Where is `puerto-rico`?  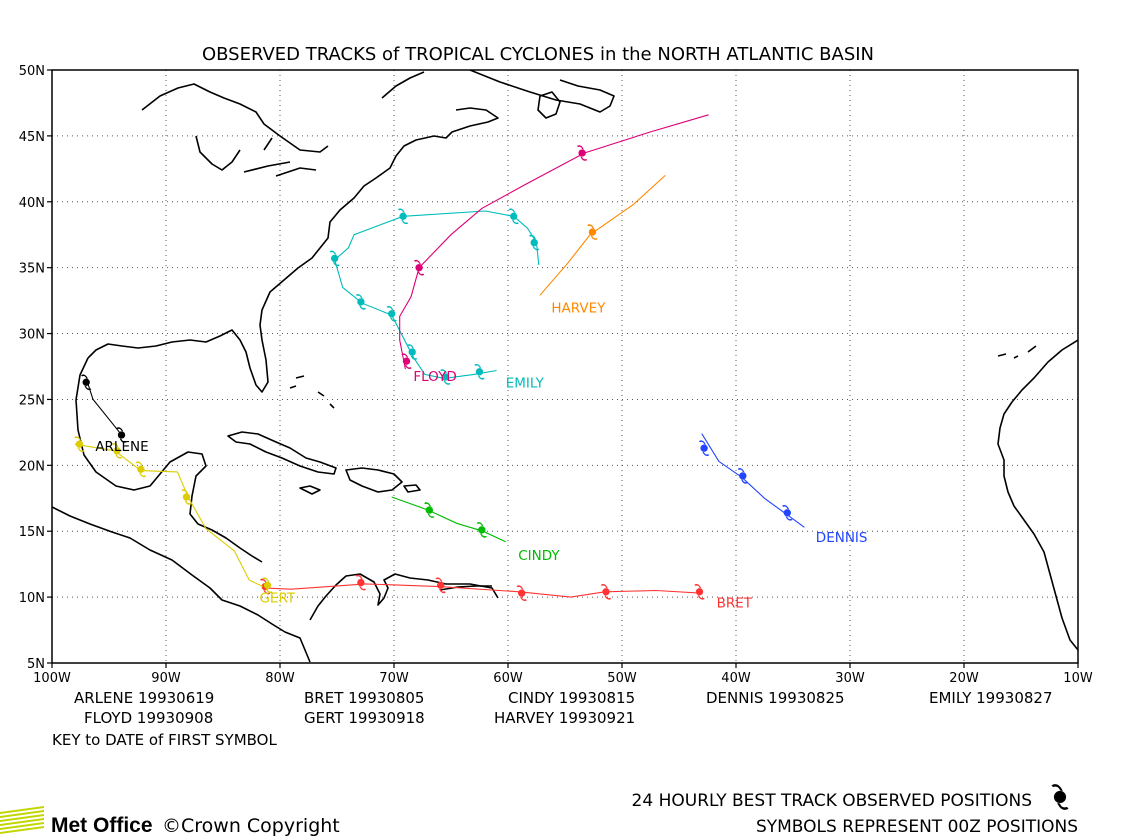
puerto-rico is located at coordinates (412, 488).